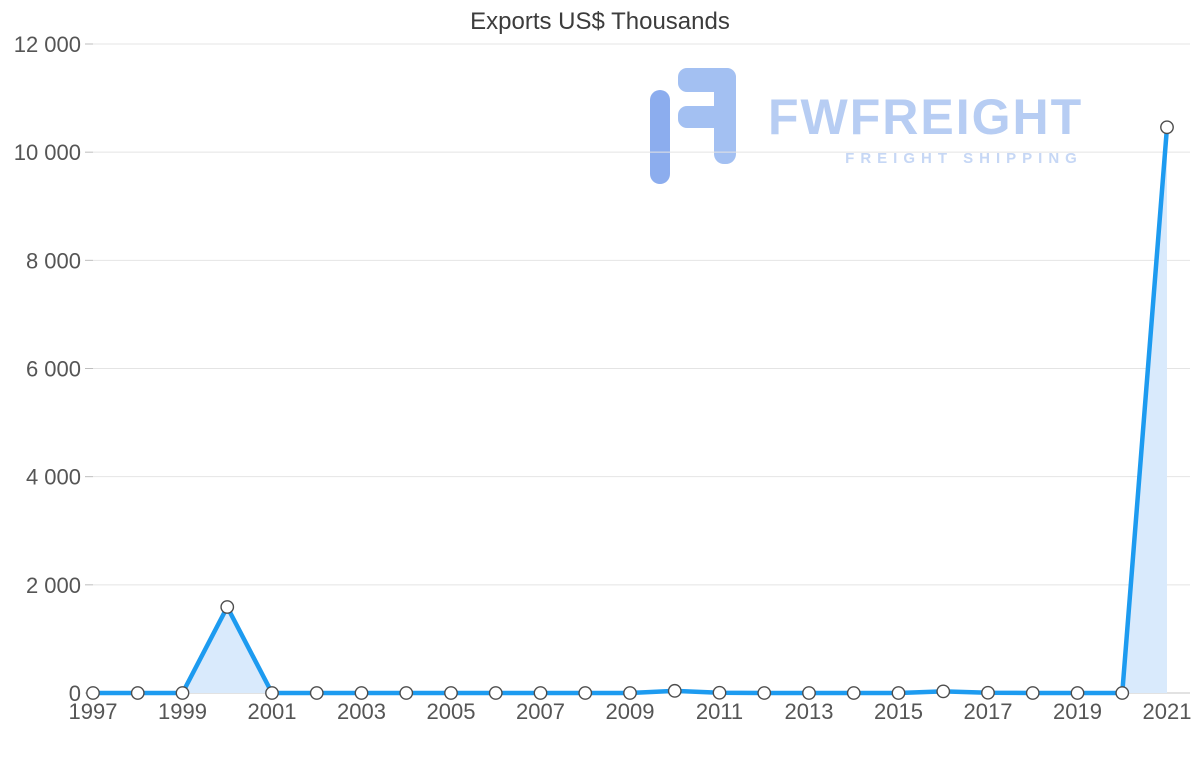  Describe the element at coordinates (93, 711) in the screenshot. I see `x-axis-label: 1997` at that location.